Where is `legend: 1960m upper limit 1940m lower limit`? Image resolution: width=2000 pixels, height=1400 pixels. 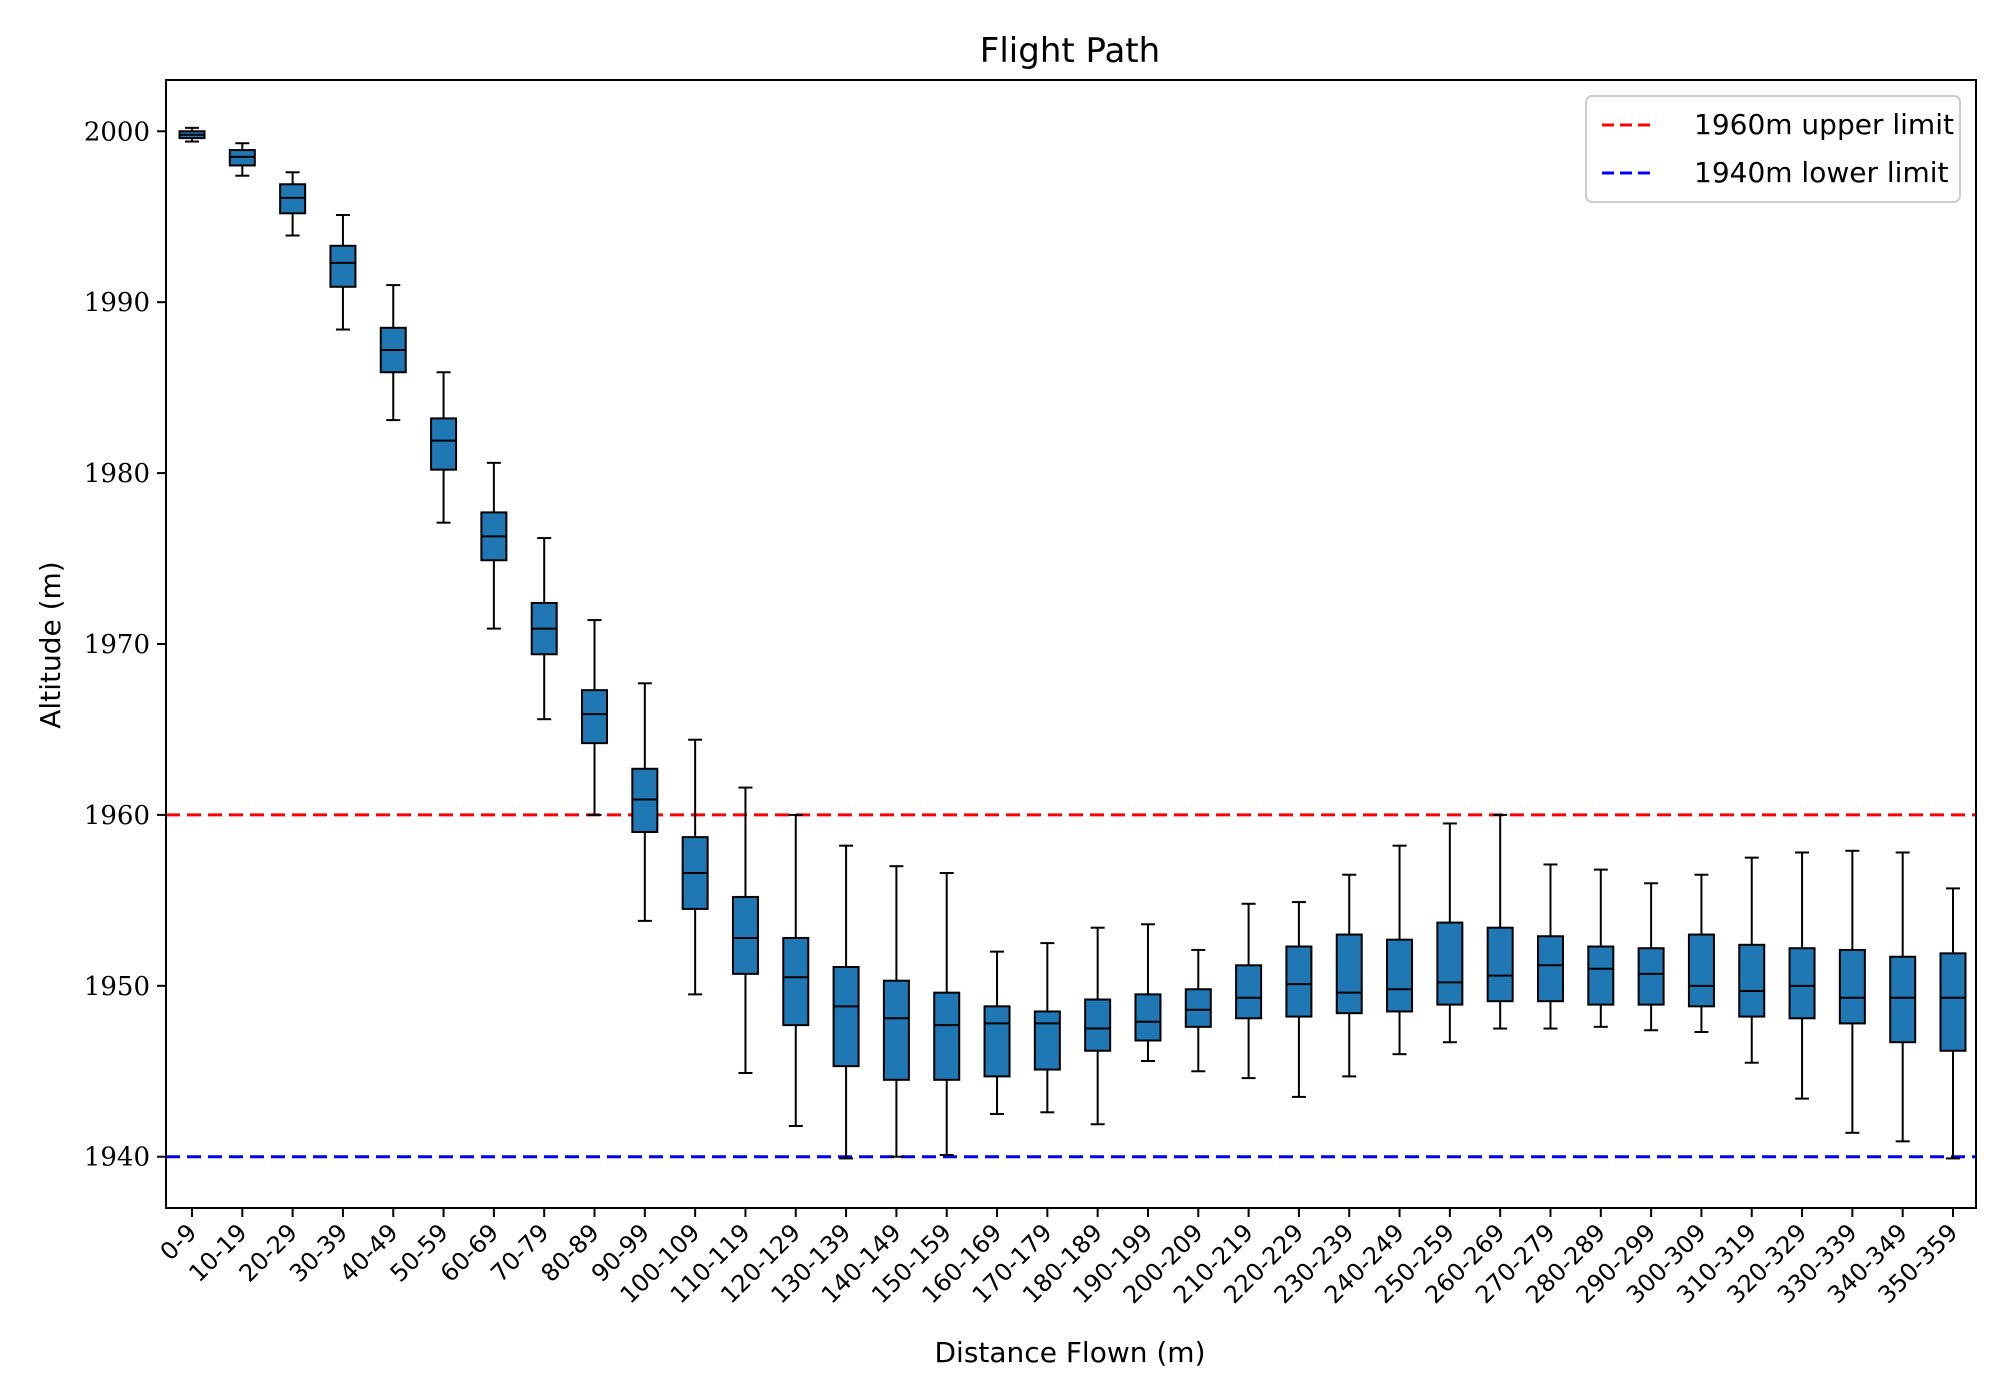
legend: 1960m upper limit 1940m lower limit is located at coordinates (1773, 149).